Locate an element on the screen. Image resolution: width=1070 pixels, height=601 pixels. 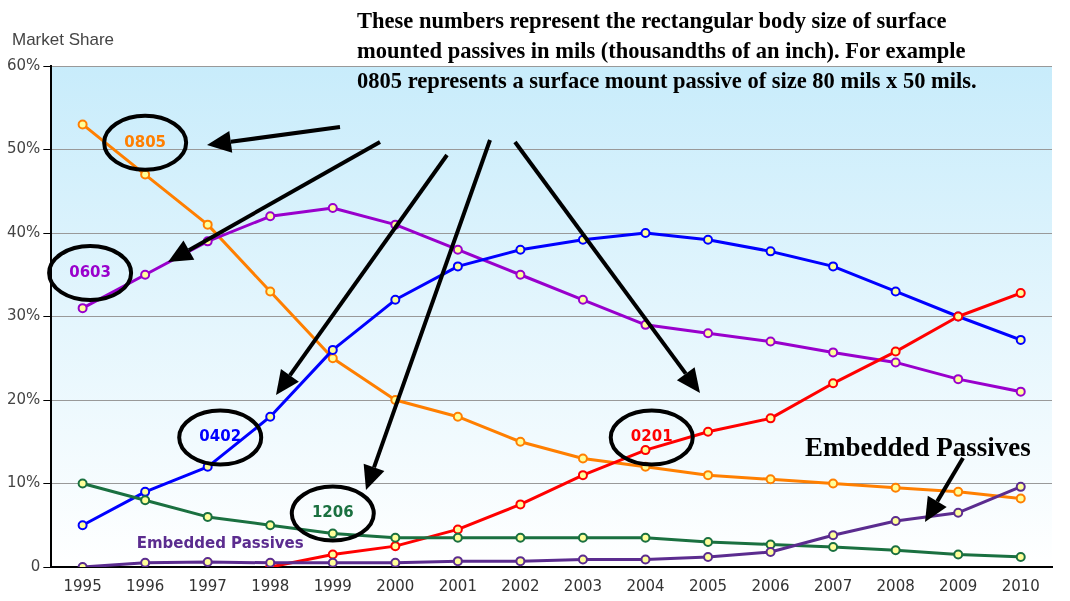
y-axis-title: Market Share is located at coordinates (63, 40).